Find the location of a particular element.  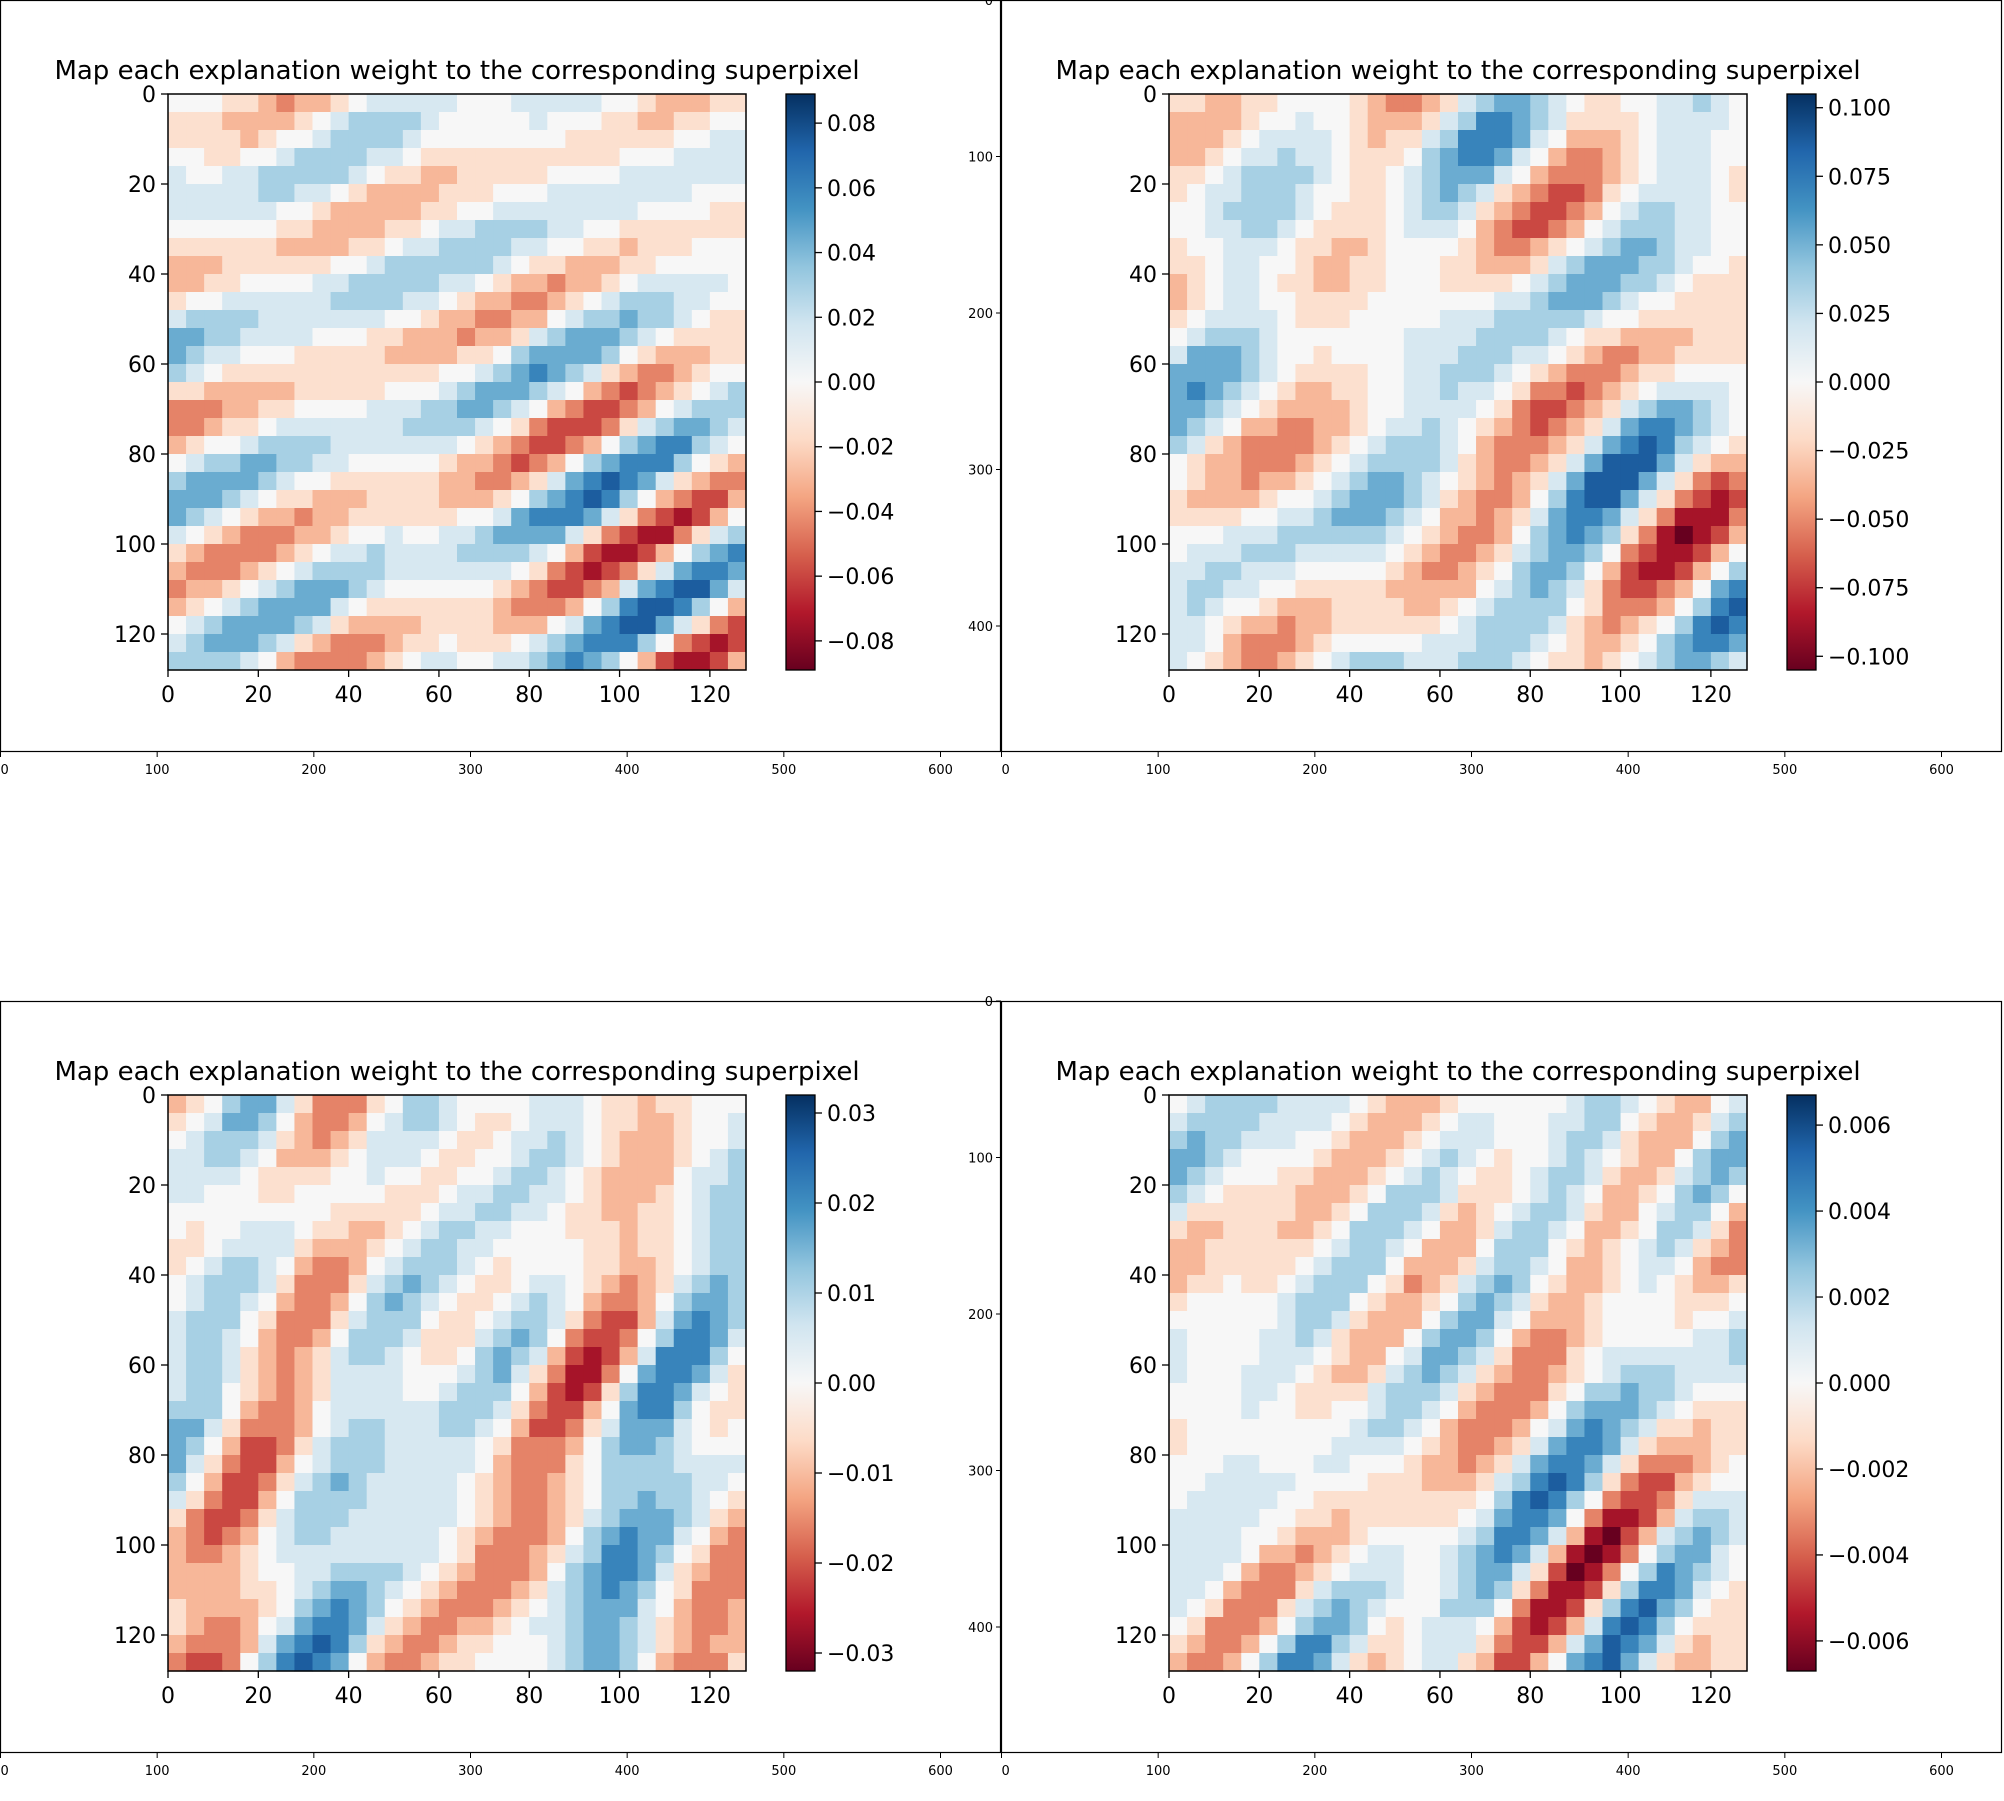

colorbar-tick-label: −0.025 is located at coordinates (1868, 452).